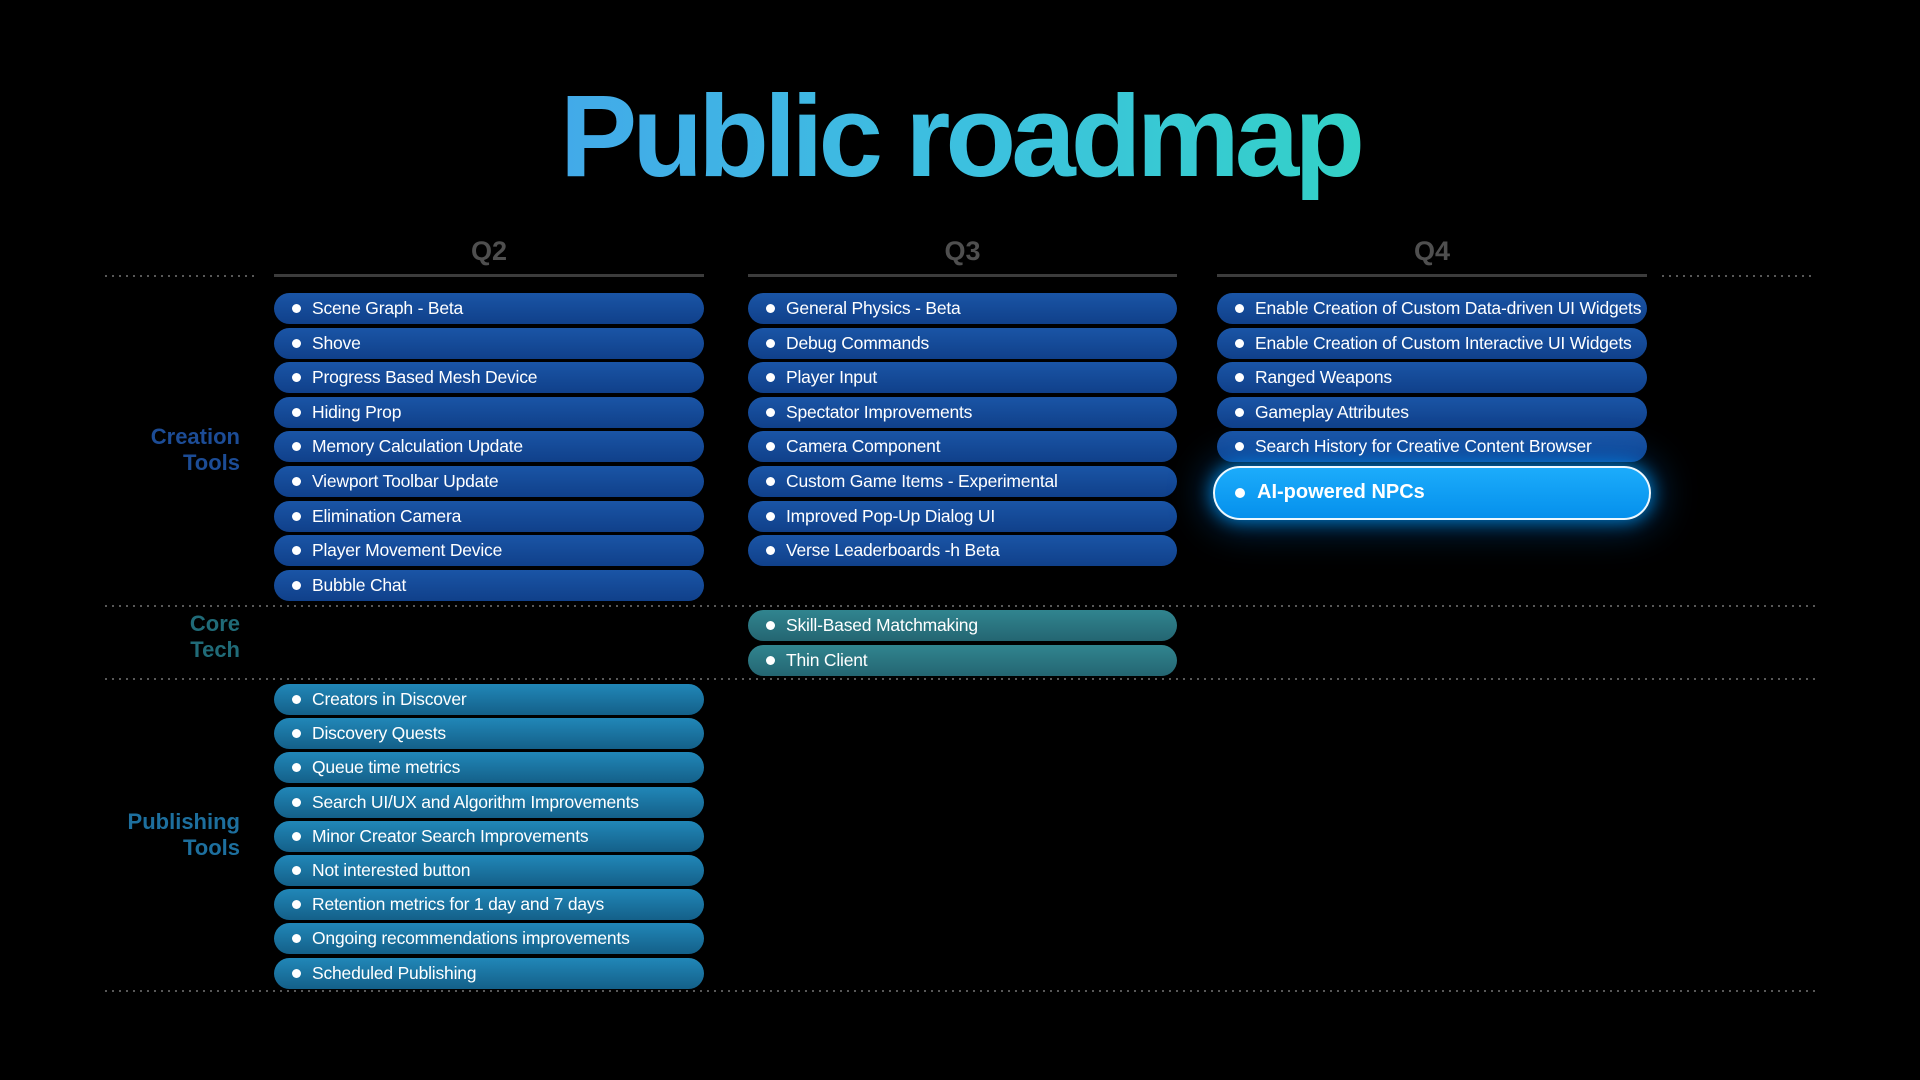 The image size is (1920, 1080). What do you see at coordinates (489, 412) in the screenshot?
I see `roadmap-item-pill: Hiding Prop` at bounding box center [489, 412].